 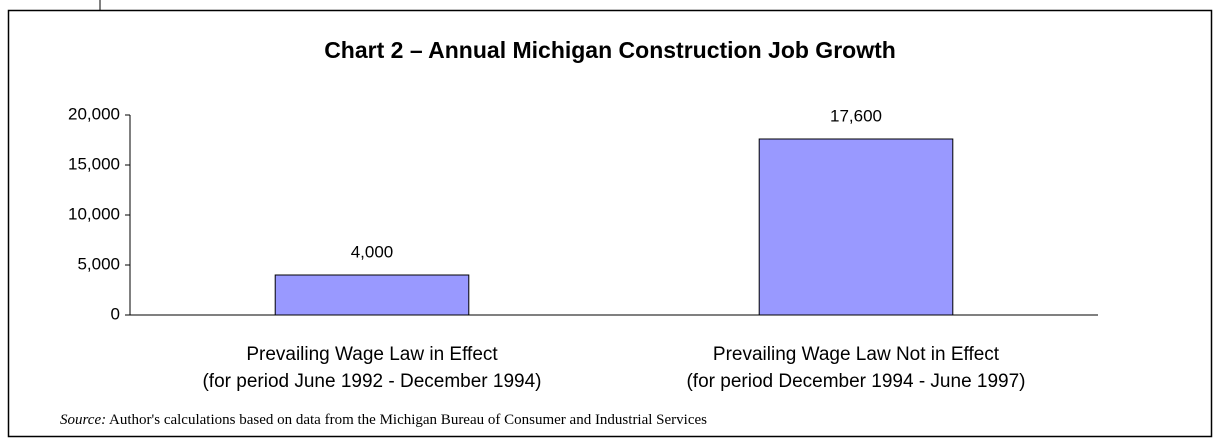 I want to click on x-tick-label: (for period June 1992 - December 1994), so click(x=371, y=381).